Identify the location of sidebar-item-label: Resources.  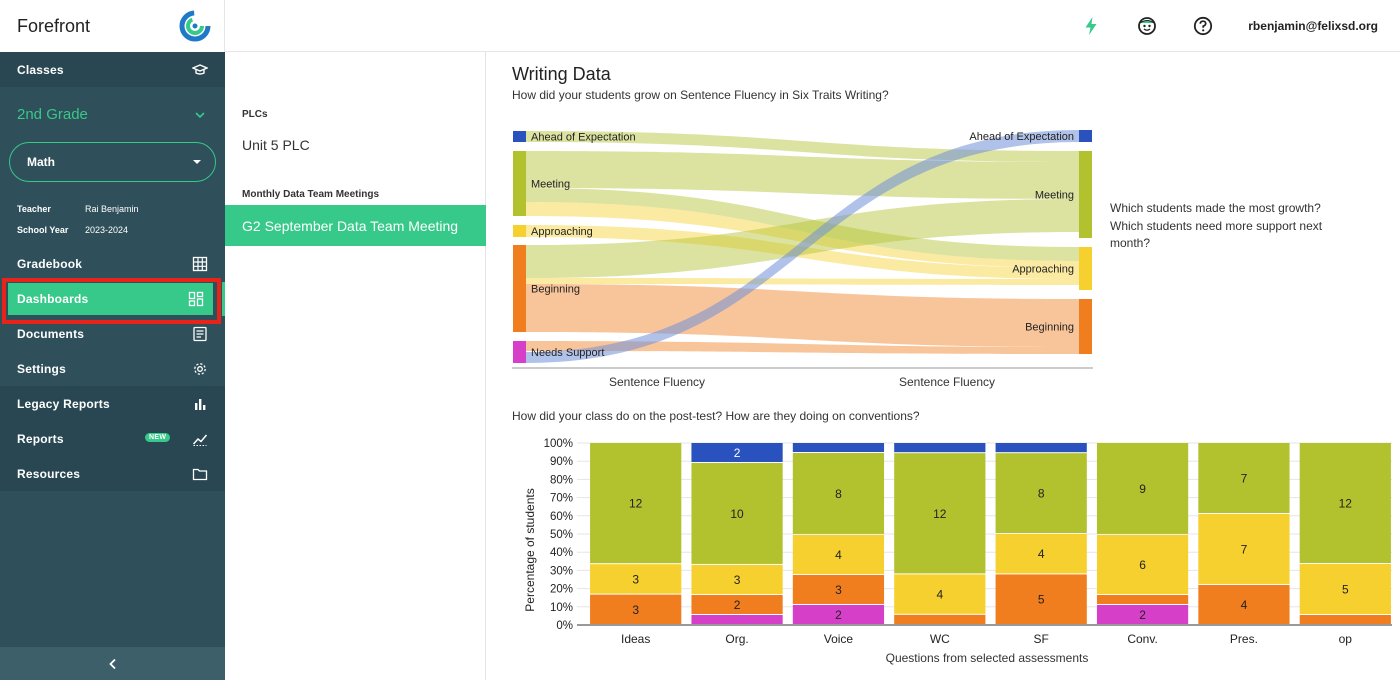
(49, 473).